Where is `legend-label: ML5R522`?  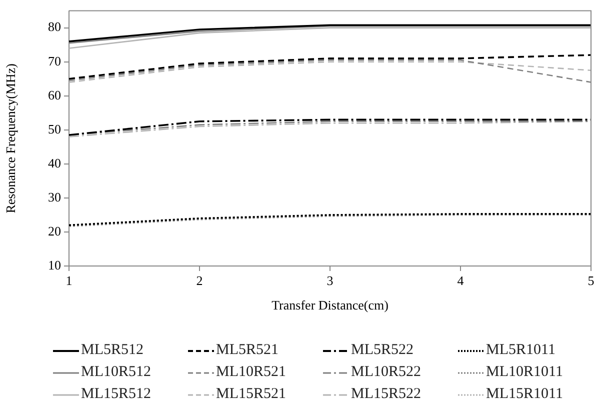 legend-label: ML5R522 is located at coordinates (382, 350).